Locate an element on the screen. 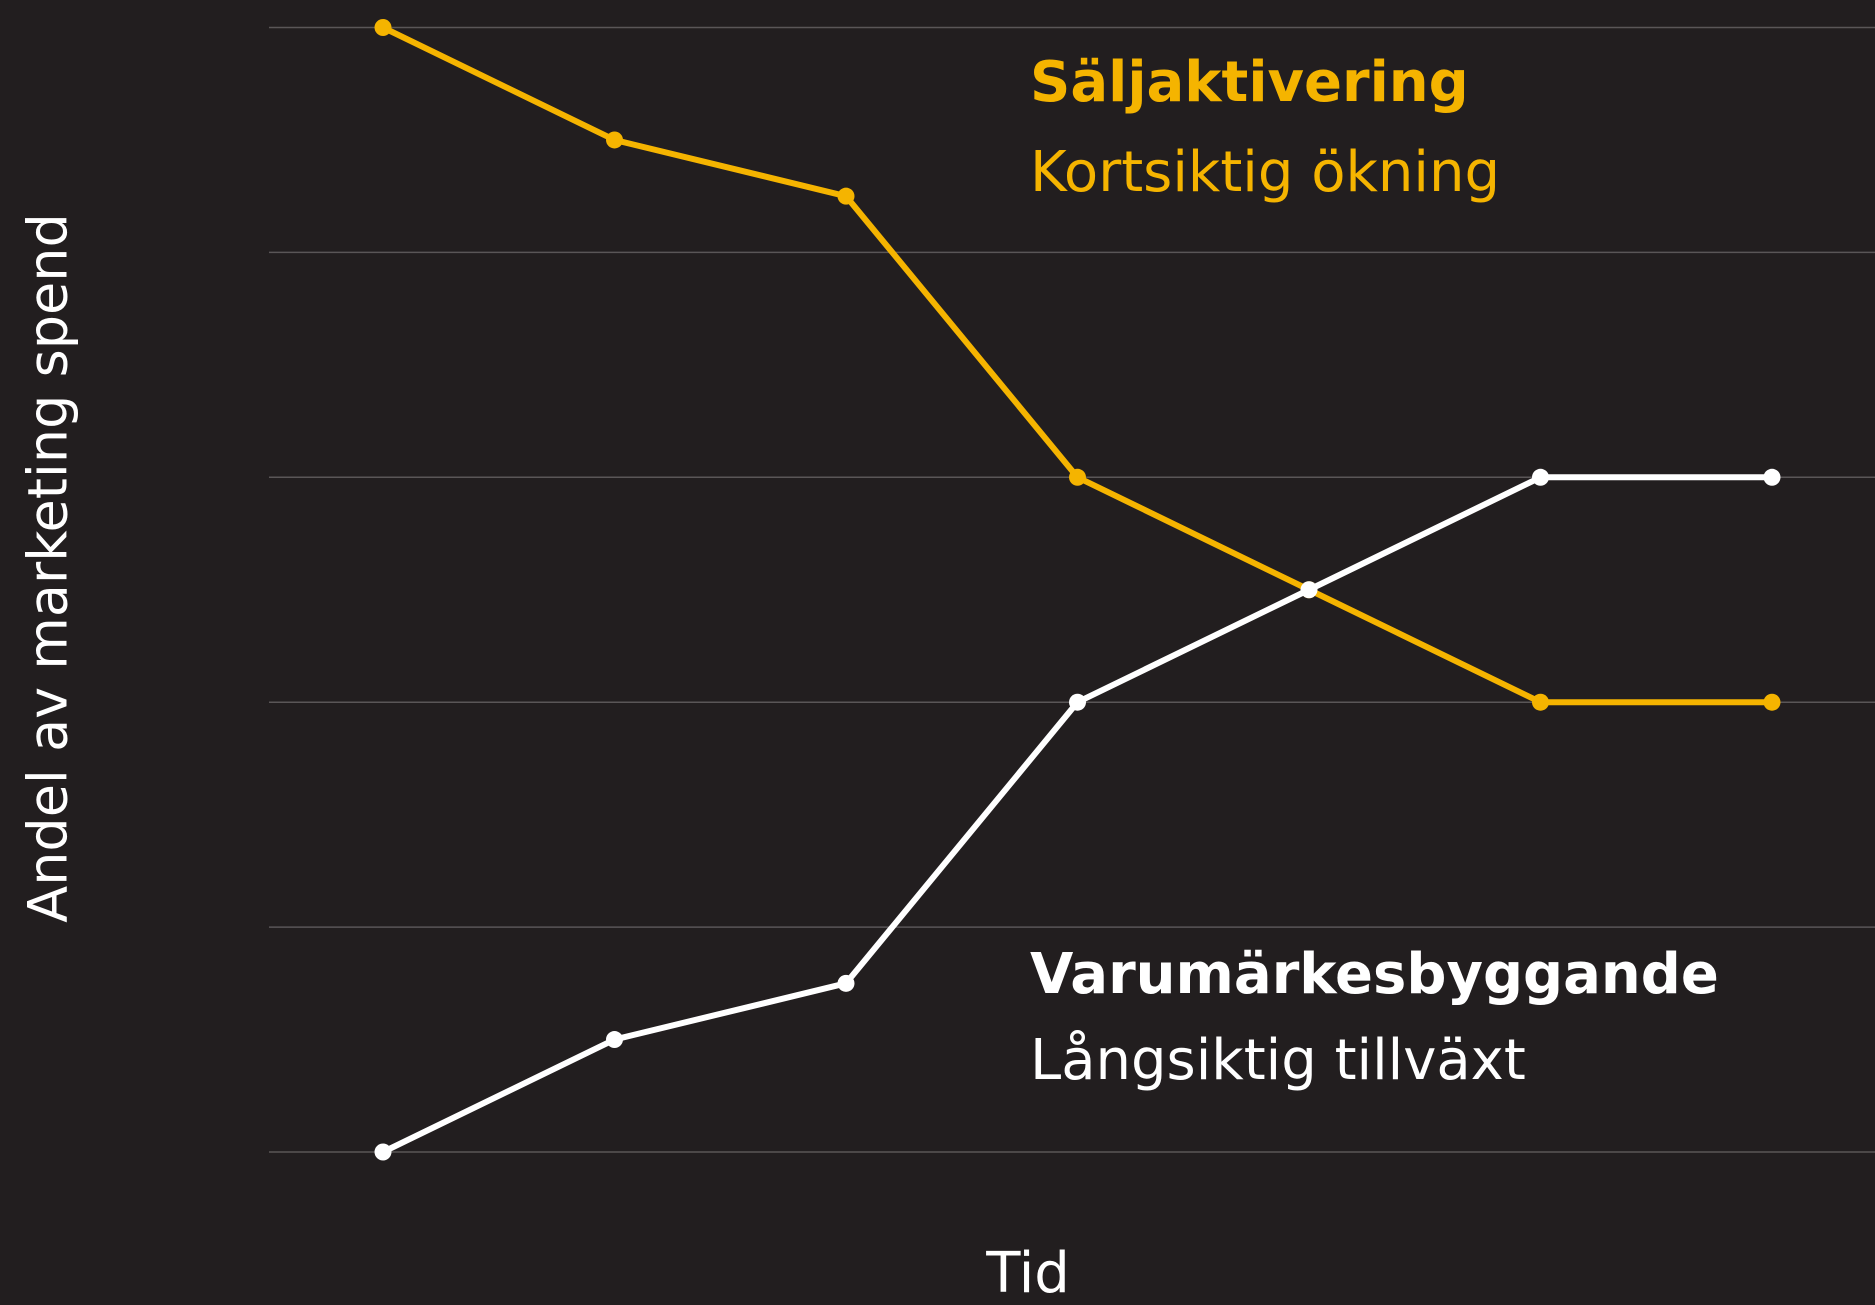 Image resolution: width=1875 pixels, height=1305 pixels. series-sublabel: Långsiktig tillväxt is located at coordinates (1278, 1060).